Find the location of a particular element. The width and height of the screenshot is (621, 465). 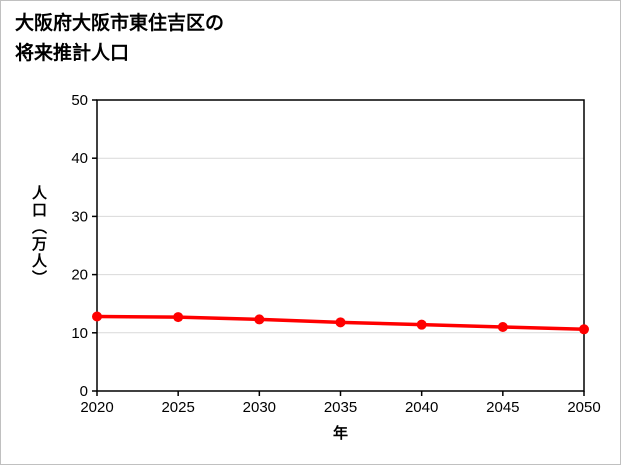

x-tick-label: 2025 is located at coordinates (177, 407).